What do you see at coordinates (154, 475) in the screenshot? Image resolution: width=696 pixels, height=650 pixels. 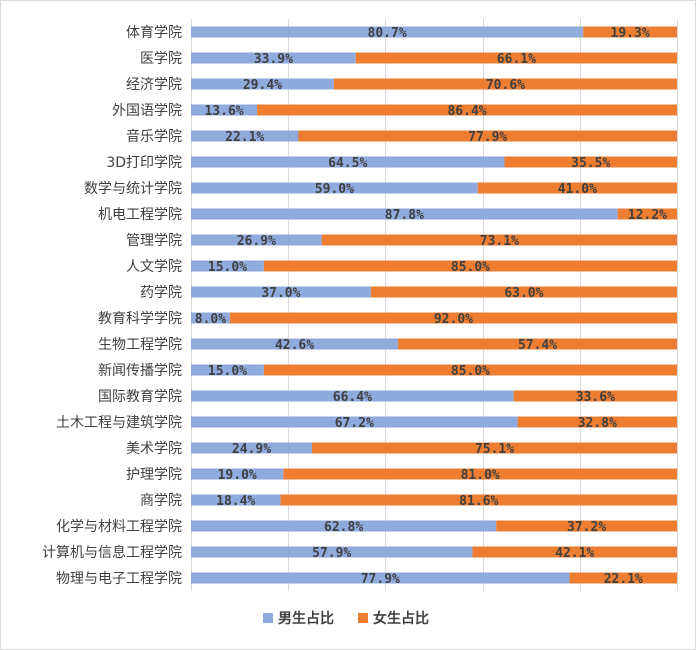 I see `category-label: 护理学院` at bounding box center [154, 475].